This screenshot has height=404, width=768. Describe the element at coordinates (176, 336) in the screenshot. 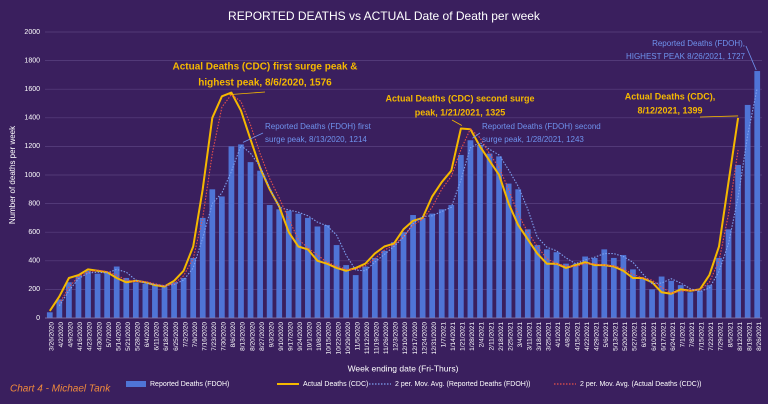

I see `x-tick-label: 6/25/2020` at that location.